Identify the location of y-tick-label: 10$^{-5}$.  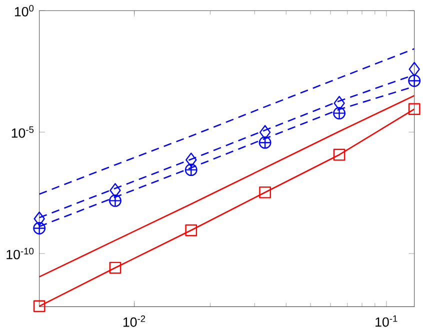
(23, 132).